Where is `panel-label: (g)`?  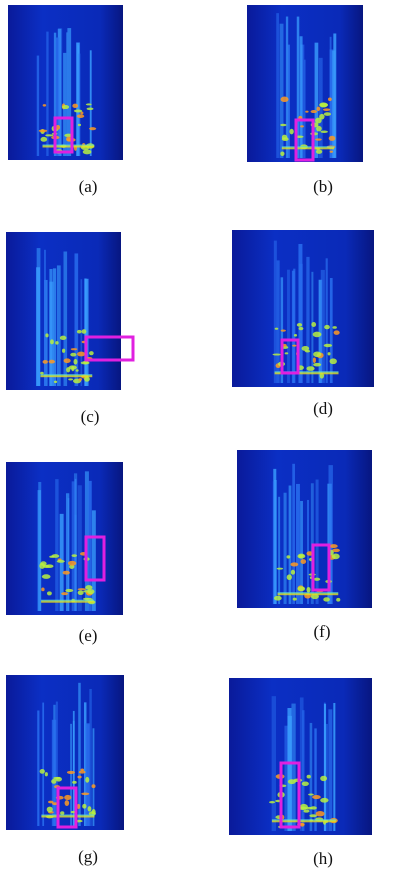 panel-label: (g) is located at coordinates (88, 856).